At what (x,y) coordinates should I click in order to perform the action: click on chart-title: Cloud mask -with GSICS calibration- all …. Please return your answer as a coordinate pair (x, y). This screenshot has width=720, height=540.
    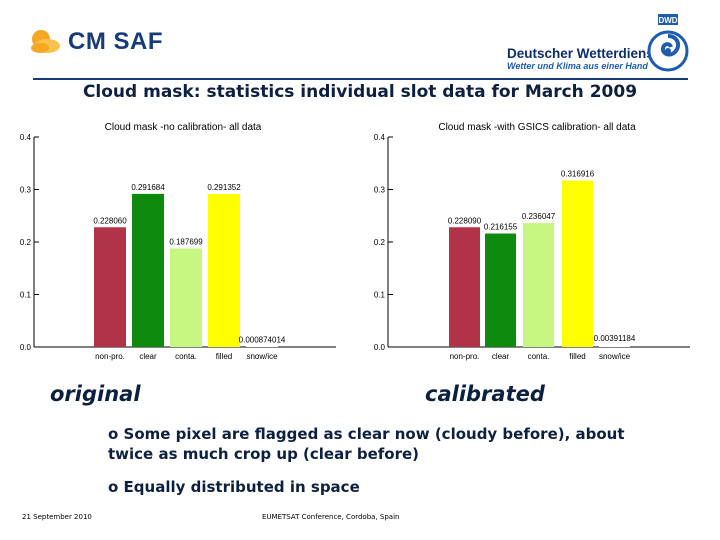
    Looking at the image, I should click on (537, 127).